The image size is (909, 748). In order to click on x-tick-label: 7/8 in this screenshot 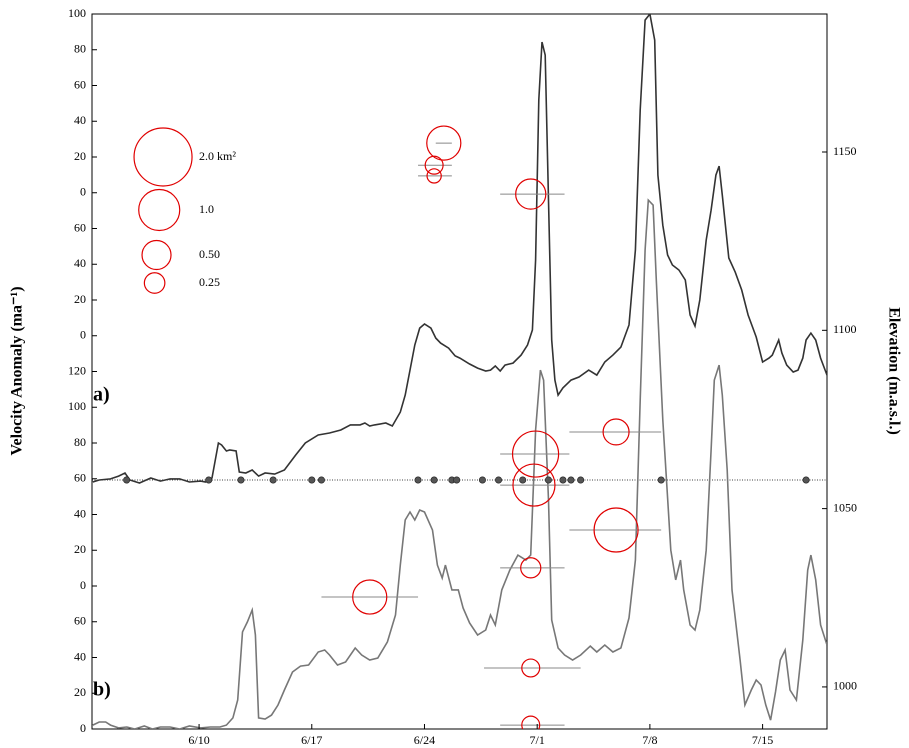, I will do `click(649, 740)`.